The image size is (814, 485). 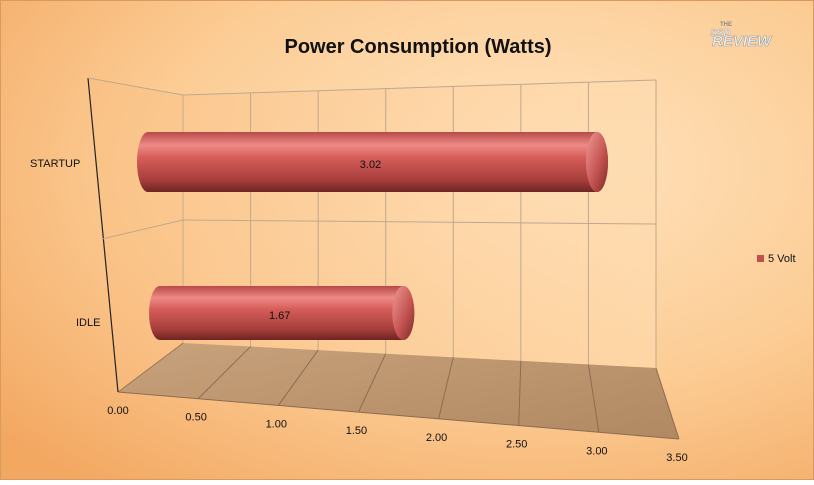 I want to click on bar-cap-startup, so click(x=597, y=162).